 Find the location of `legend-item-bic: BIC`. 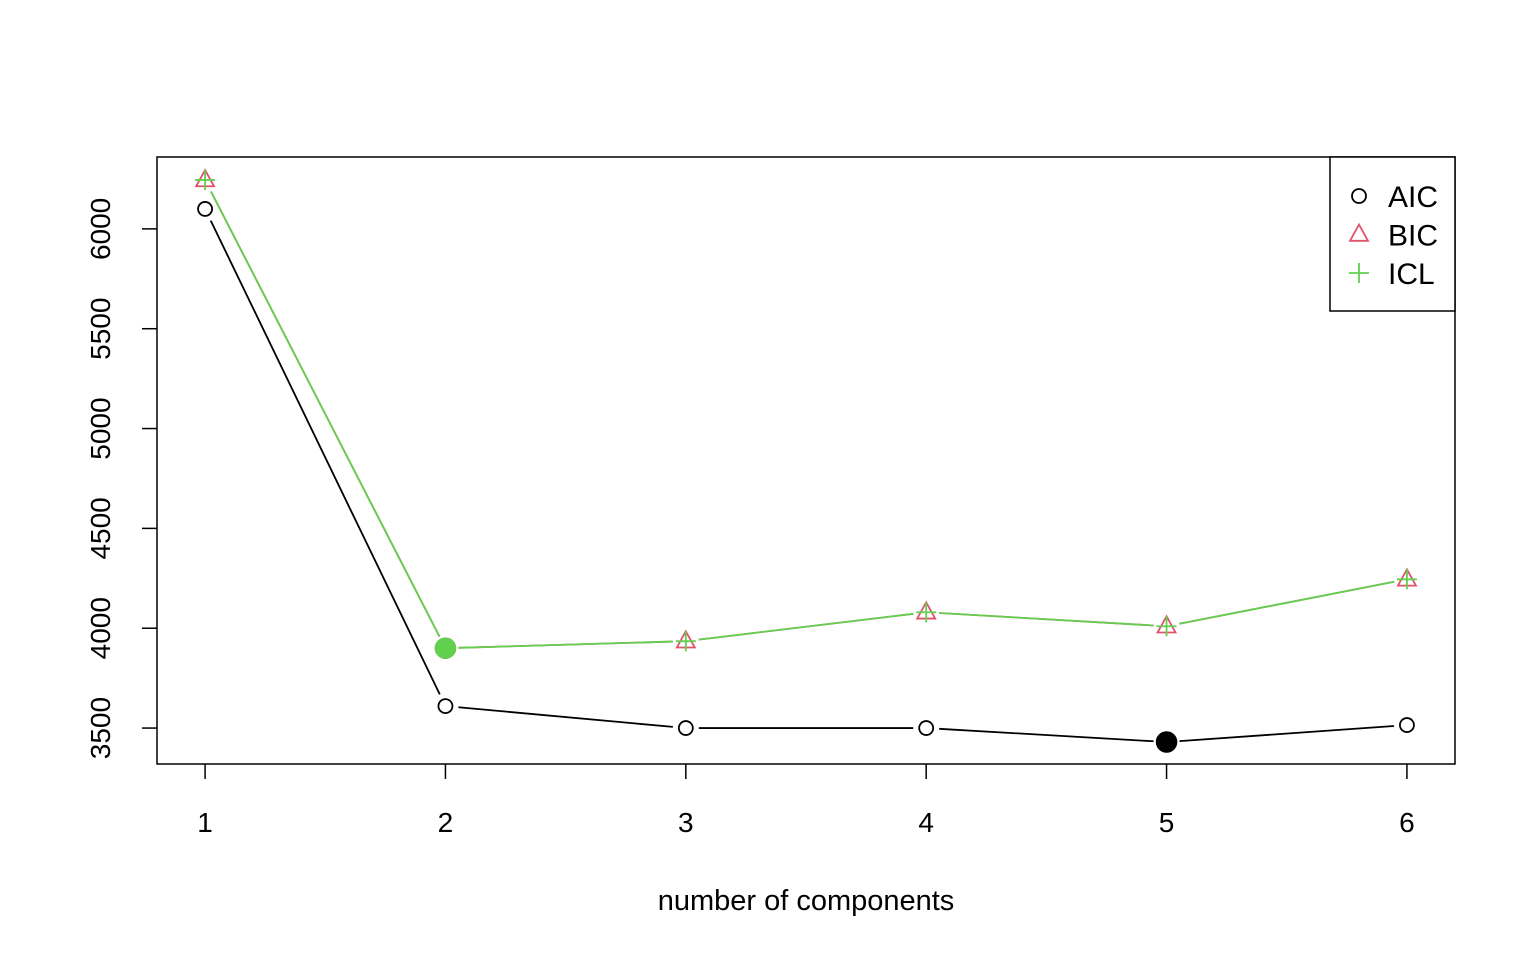

legend-item-bic: BIC is located at coordinates (1393, 236).